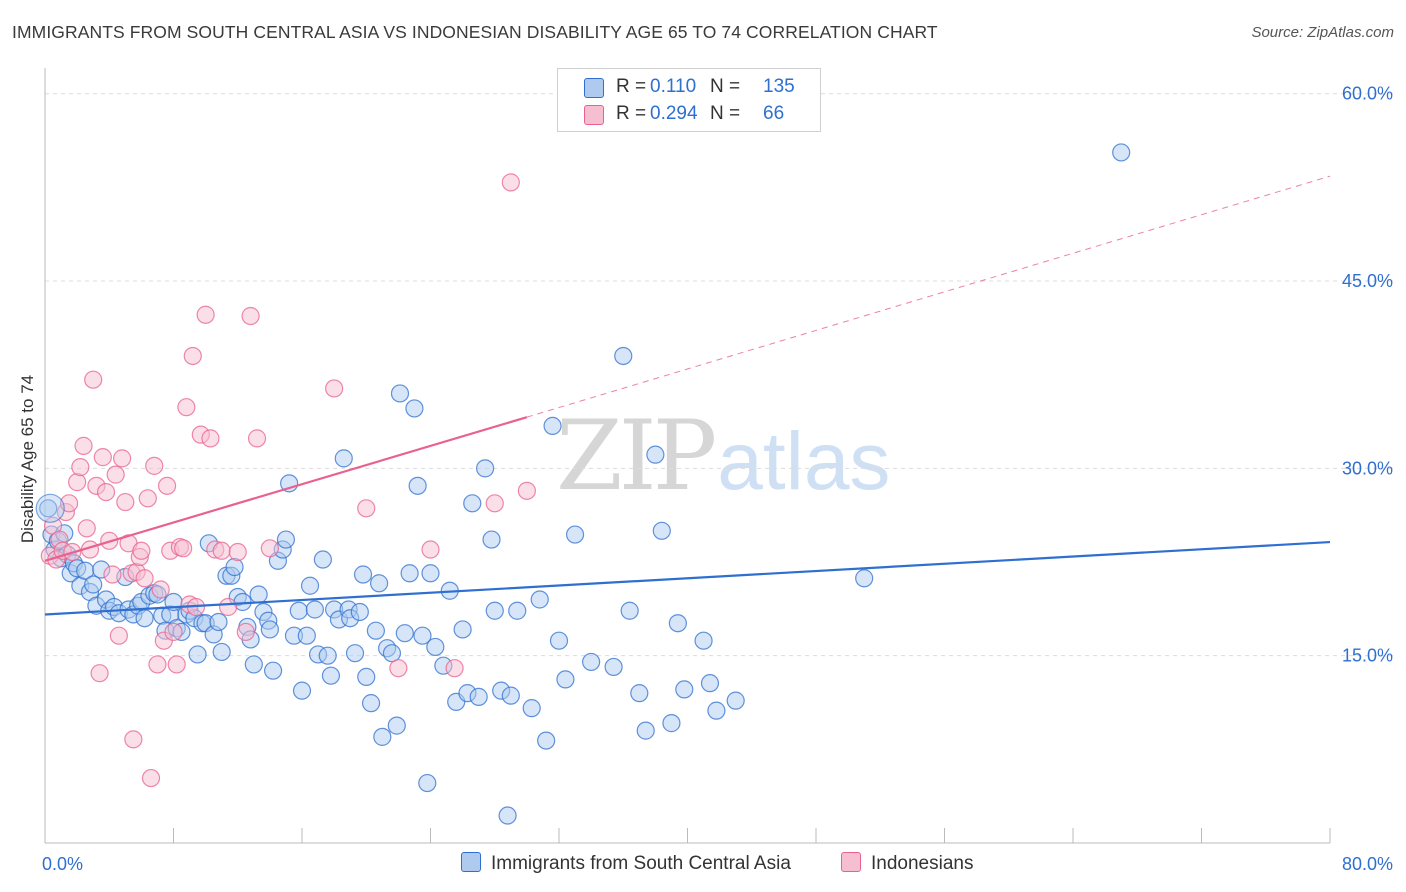  What do you see at coordinates (774, 113) in the screenshot?
I see `n-value: 66` at bounding box center [774, 113].